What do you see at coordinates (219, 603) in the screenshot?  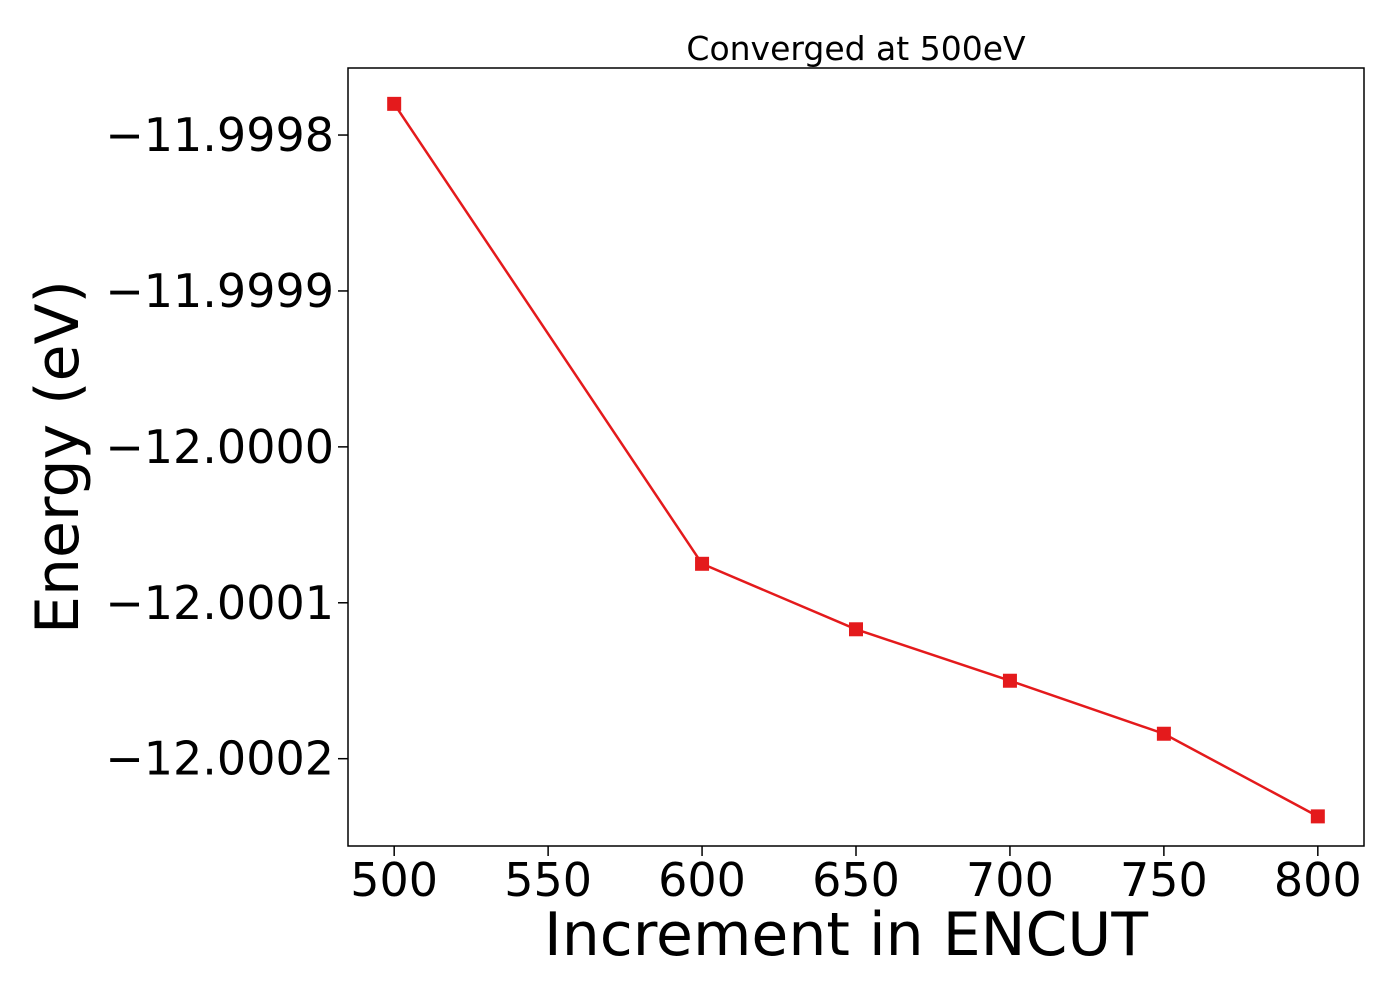 I see `y-tick-label: −12.0001` at bounding box center [219, 603].